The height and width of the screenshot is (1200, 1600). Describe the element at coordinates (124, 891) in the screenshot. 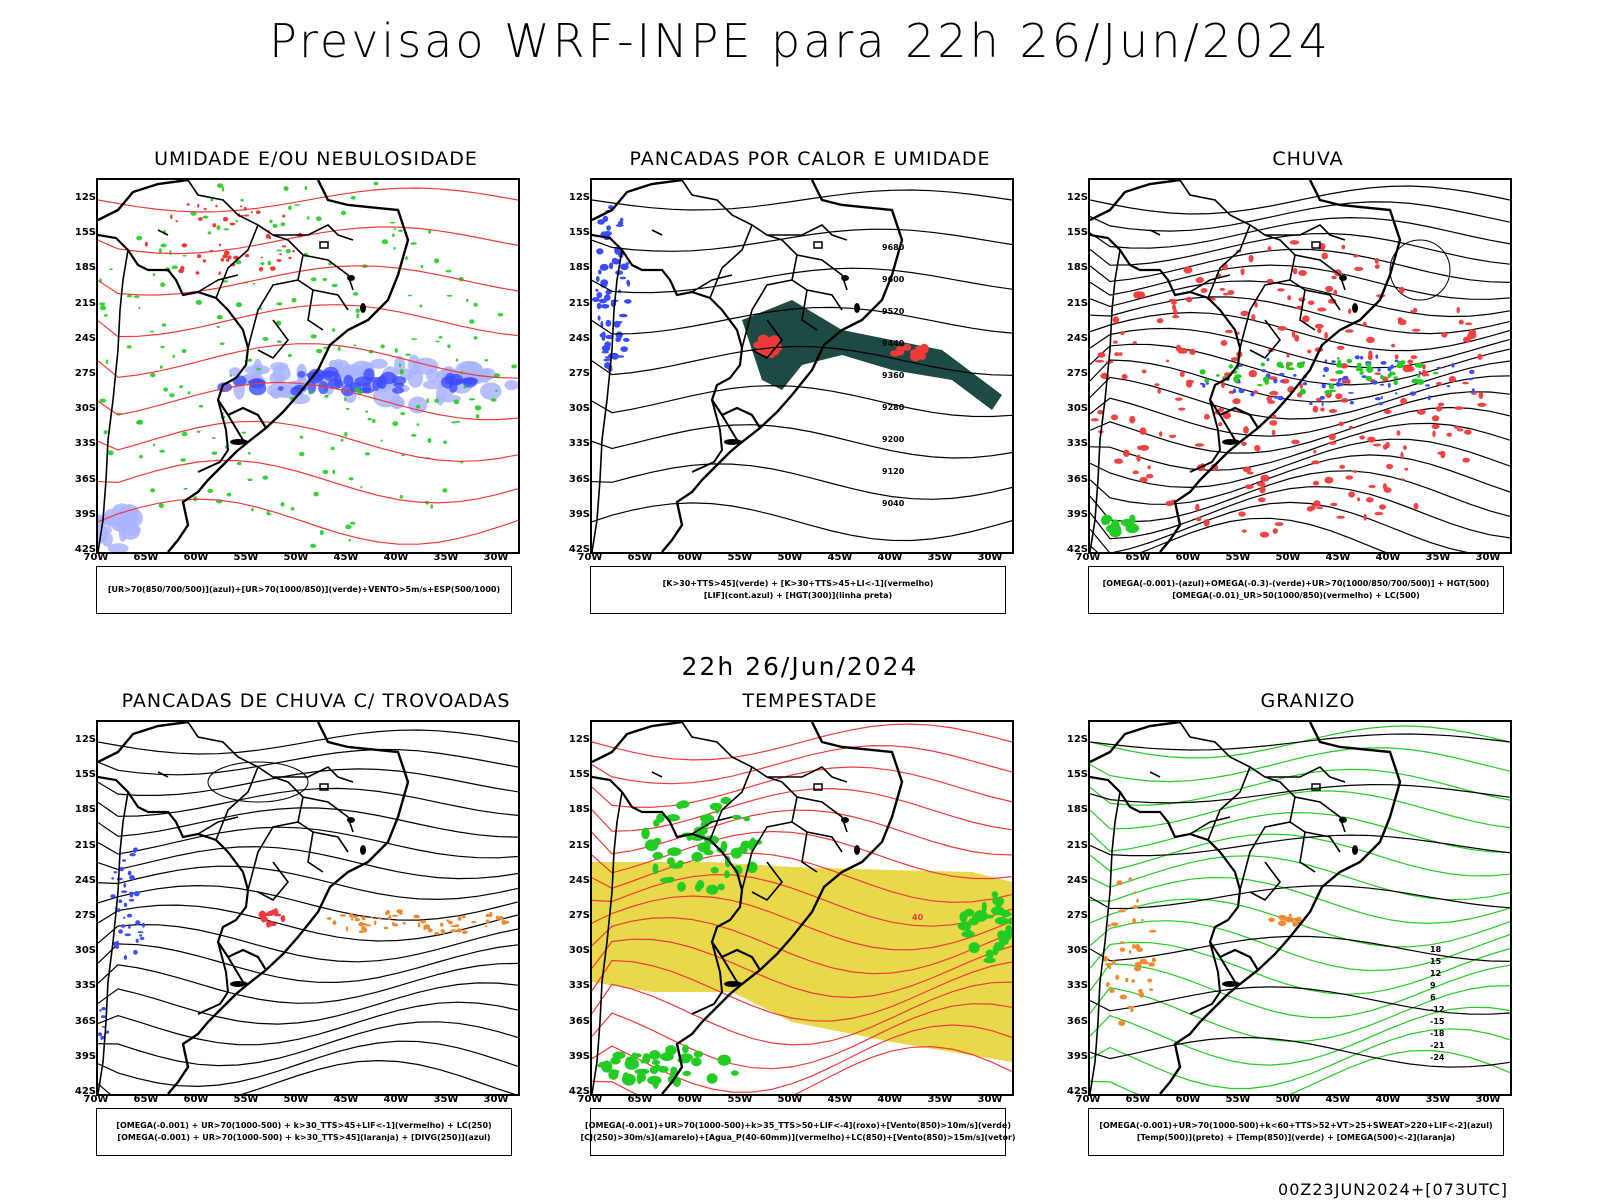

I see `divergence-area` at that location.